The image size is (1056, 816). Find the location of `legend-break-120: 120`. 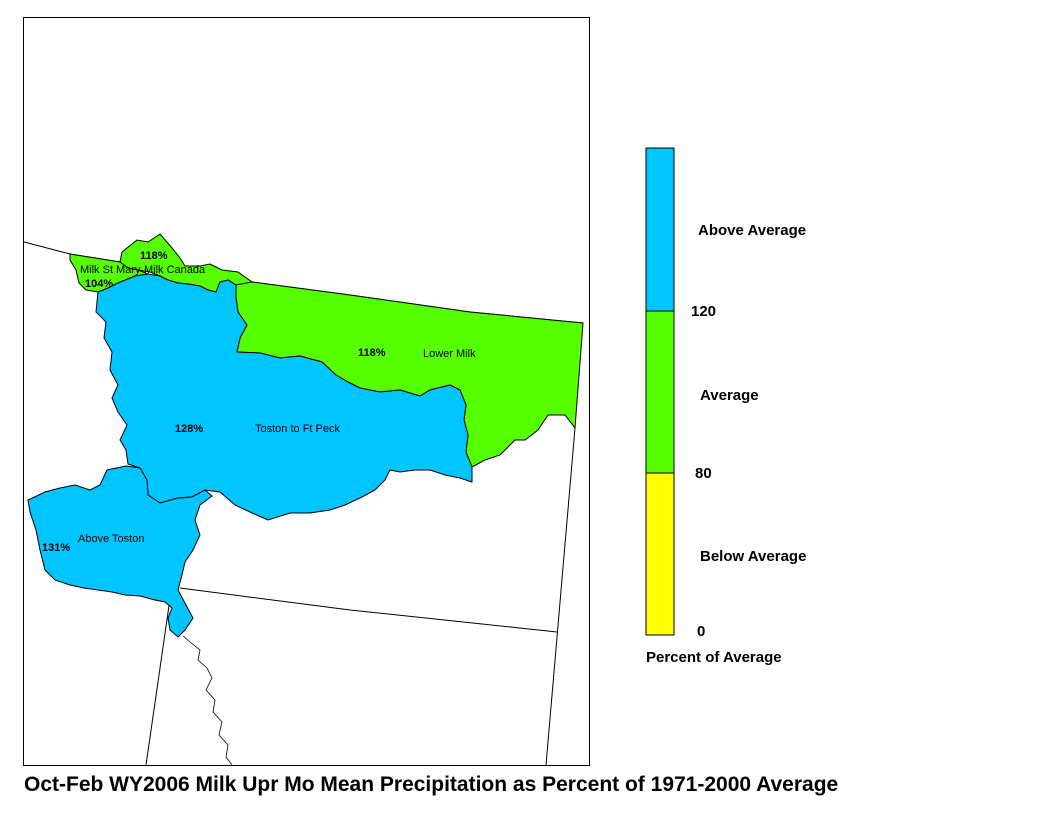

legend-break-120: 120 is located at coordinates (703, 311).